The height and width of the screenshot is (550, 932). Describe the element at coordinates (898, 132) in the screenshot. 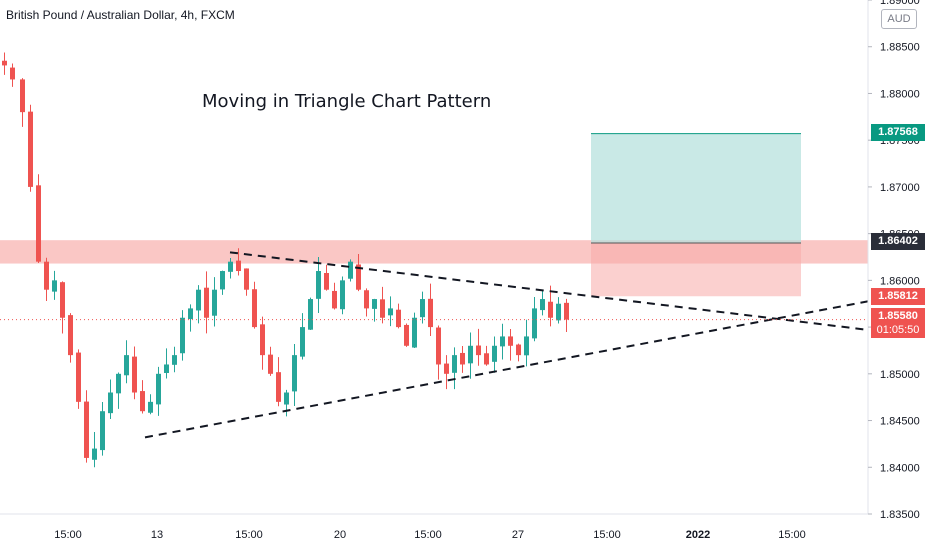

I see `target-price-tag: 1.87568` at that location.